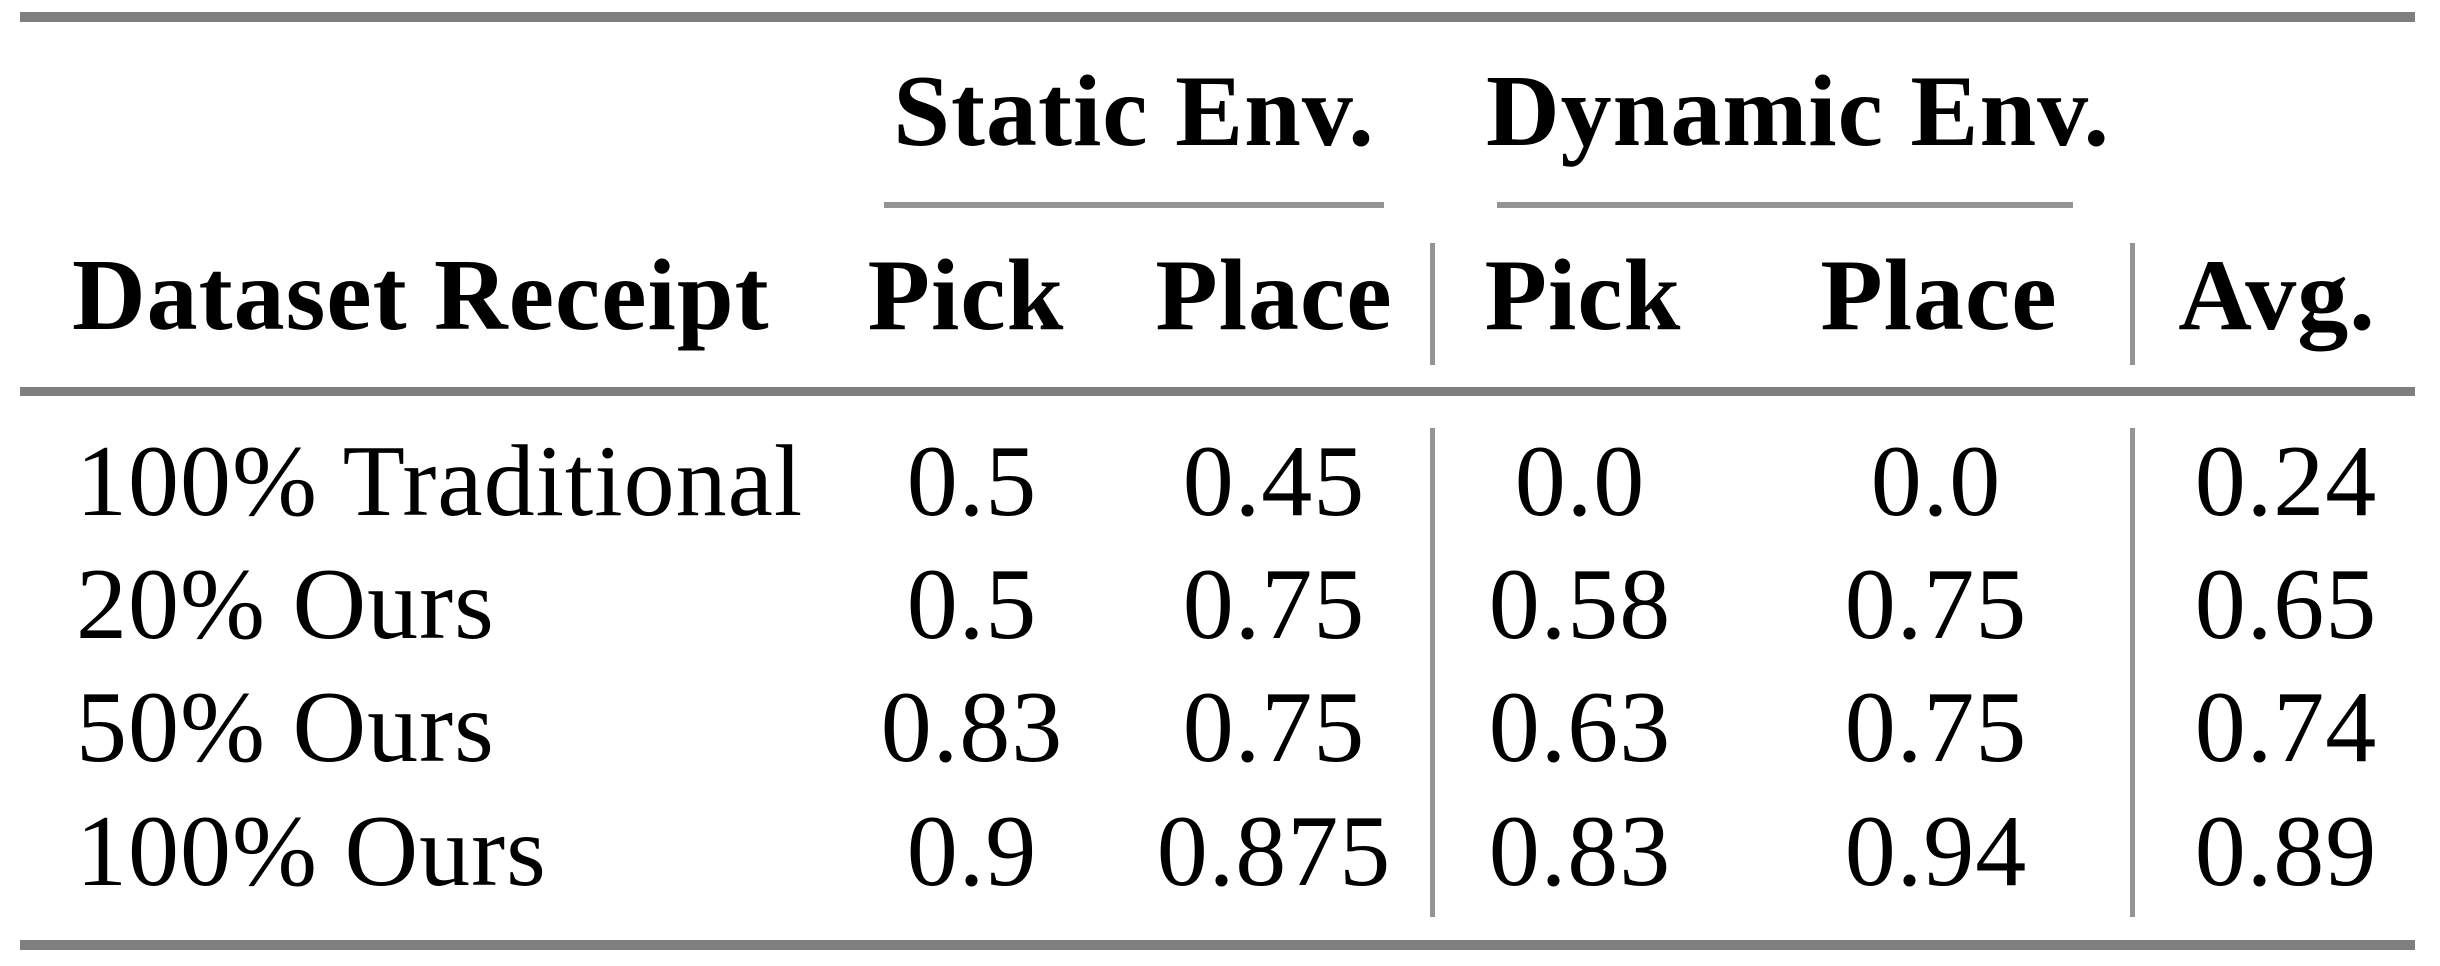  What do you see at coordinates (1936, 481) in the screenshot?
I see `cell-dynamic-place: 0.0` at bounding box center [1936, 481].